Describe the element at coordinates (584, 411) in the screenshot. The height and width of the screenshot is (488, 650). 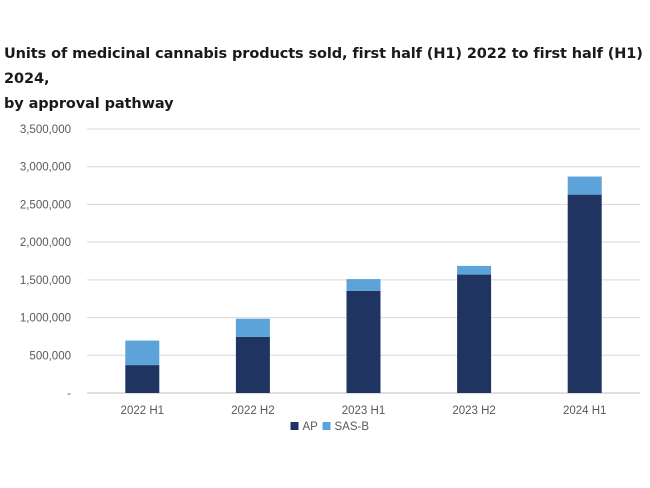
I see `x-tick-label: 2024 H1` at that location.